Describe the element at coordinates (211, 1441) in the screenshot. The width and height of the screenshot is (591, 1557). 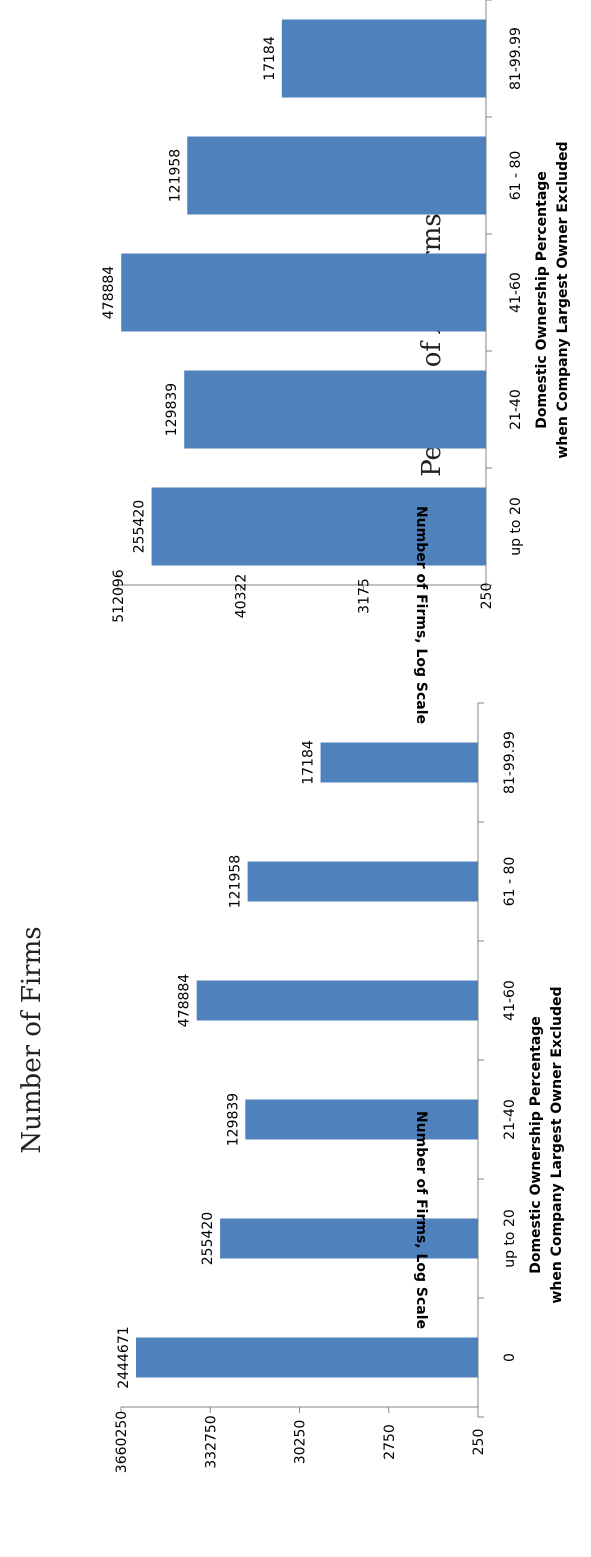
I see `value-tick-label: 332750` at that location.